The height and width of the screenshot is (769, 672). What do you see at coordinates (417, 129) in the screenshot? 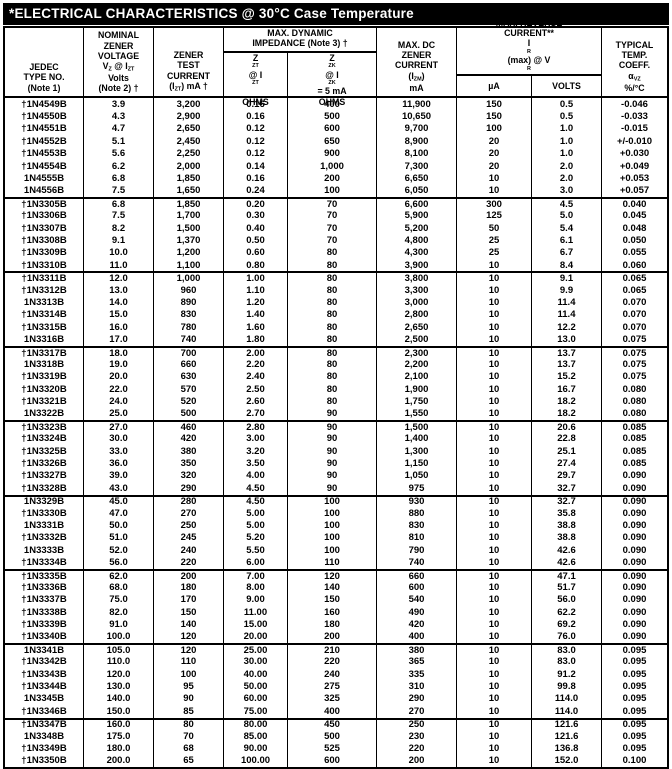
I see `cell-max_dc_zener_current_izm_ma: 9,700` at bounding box center [417, 129].